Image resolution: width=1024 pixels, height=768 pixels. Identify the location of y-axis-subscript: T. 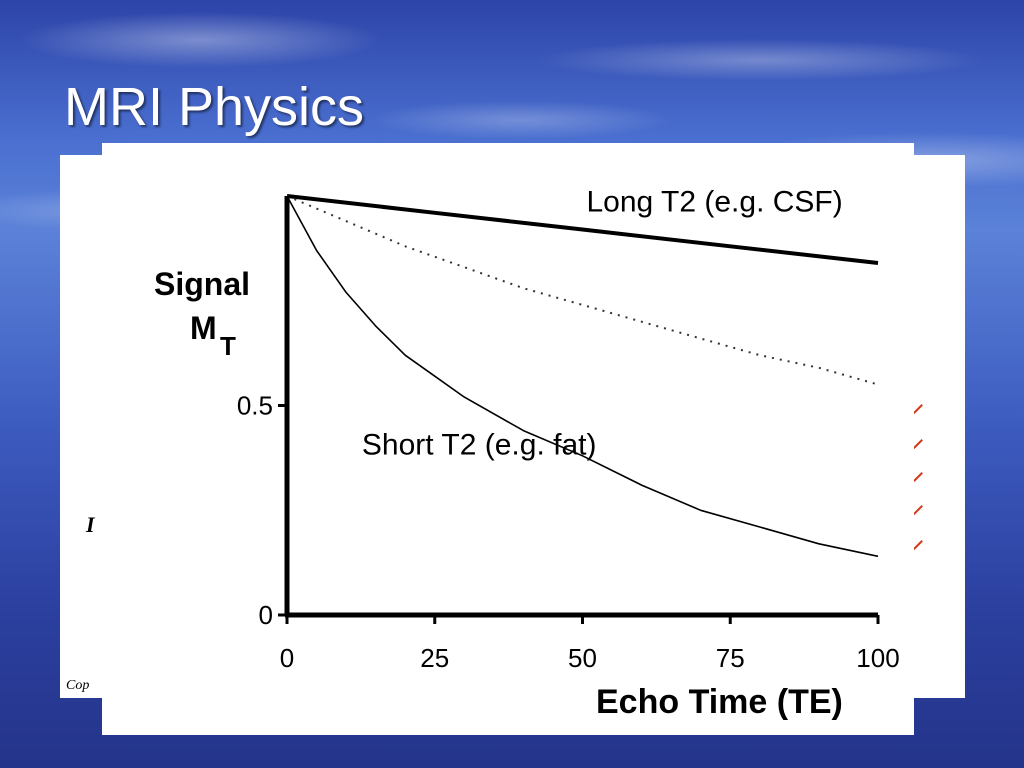
(228, 346).